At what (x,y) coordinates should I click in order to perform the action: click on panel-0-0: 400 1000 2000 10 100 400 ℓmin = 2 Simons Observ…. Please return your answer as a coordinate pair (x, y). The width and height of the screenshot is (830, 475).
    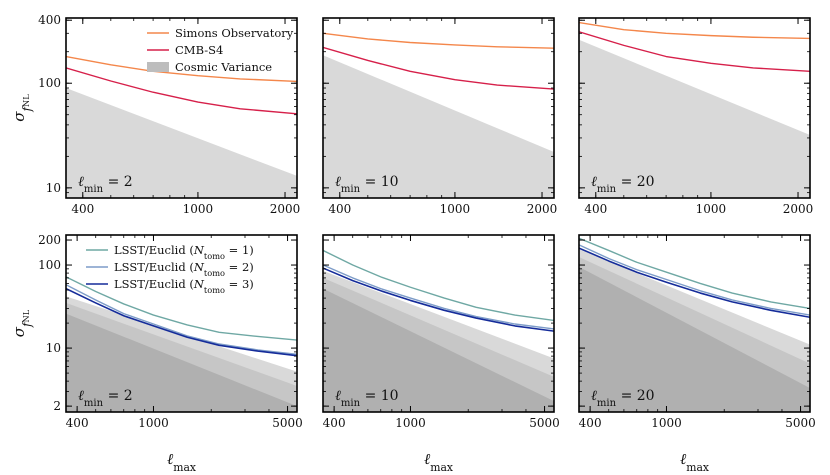
    Looking at the image, I should click on (169, 114).